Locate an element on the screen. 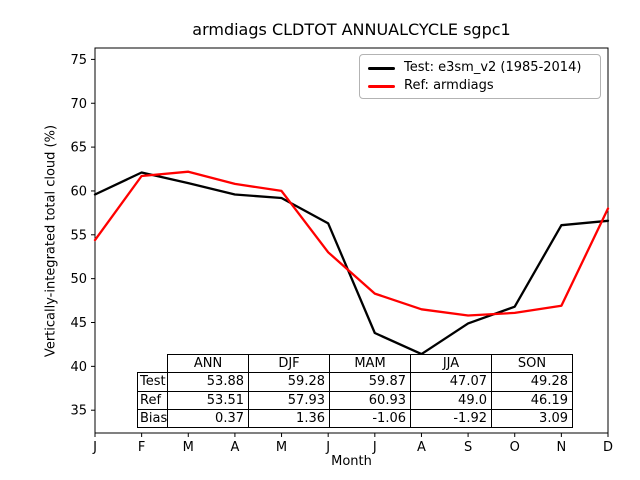 The image size is (640, 480). stats-header-cell: DJF is located at coordinates (289, 364).